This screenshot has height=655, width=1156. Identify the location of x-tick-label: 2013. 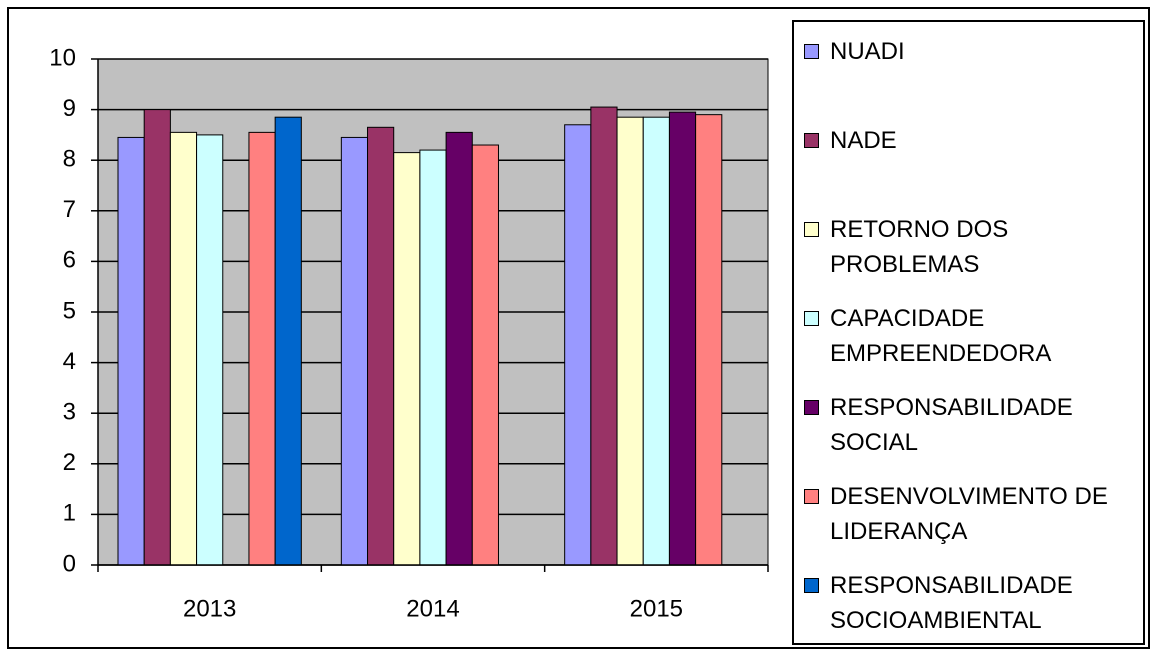
(209, 608).